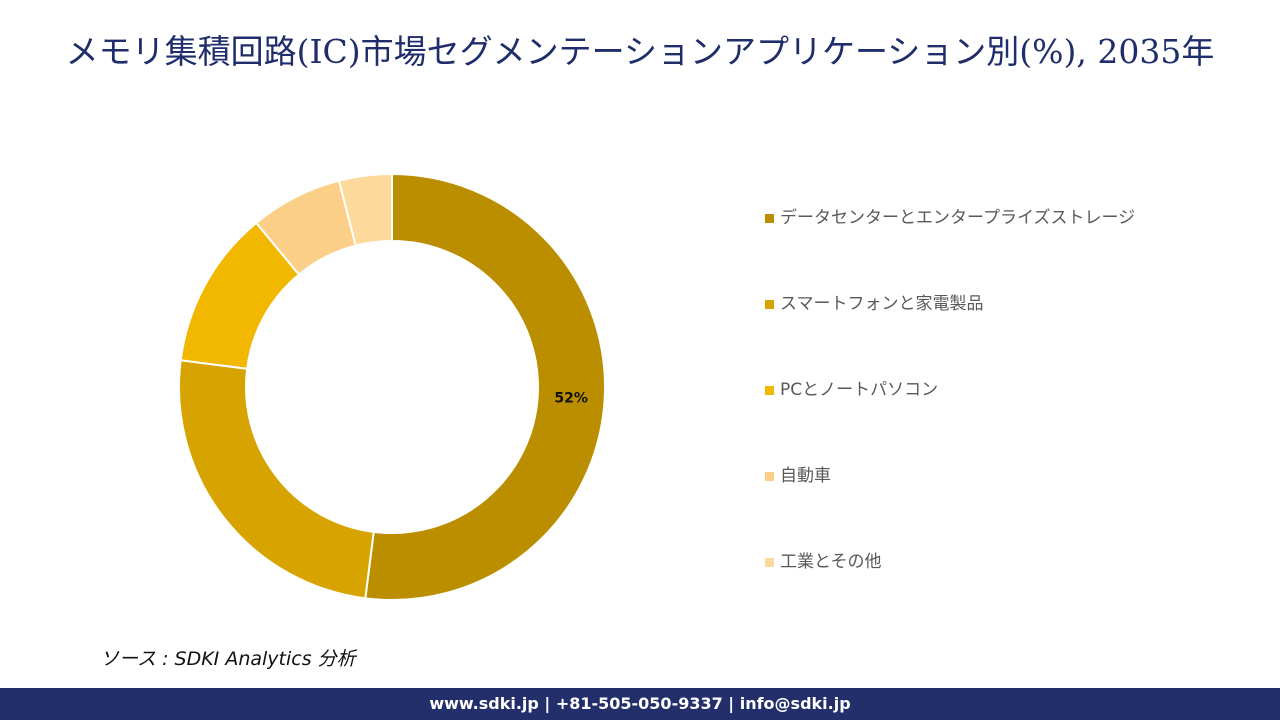 The image size is (1280, 720). I want to click on legend-label: 工業とその他, so click(831, 562).